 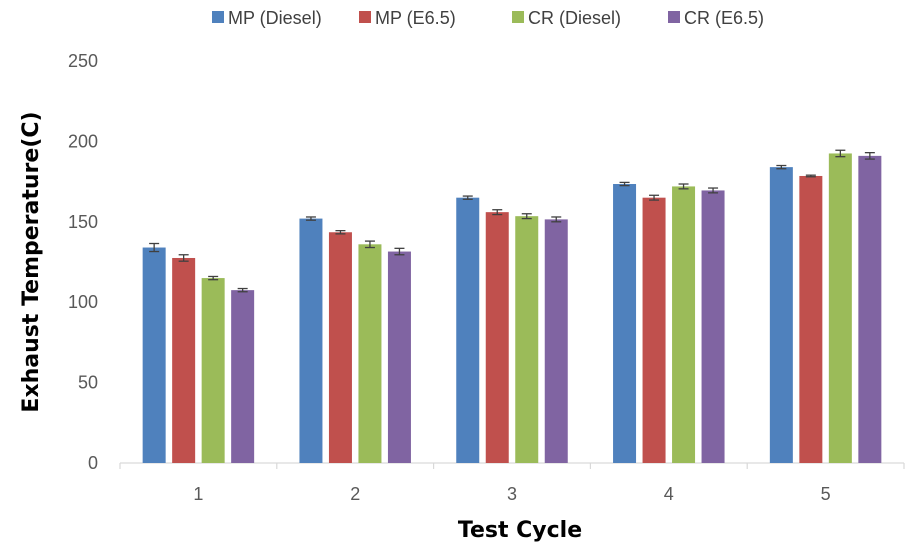 I want to click on x-tick-label: 5, so click(x=826, y=494).